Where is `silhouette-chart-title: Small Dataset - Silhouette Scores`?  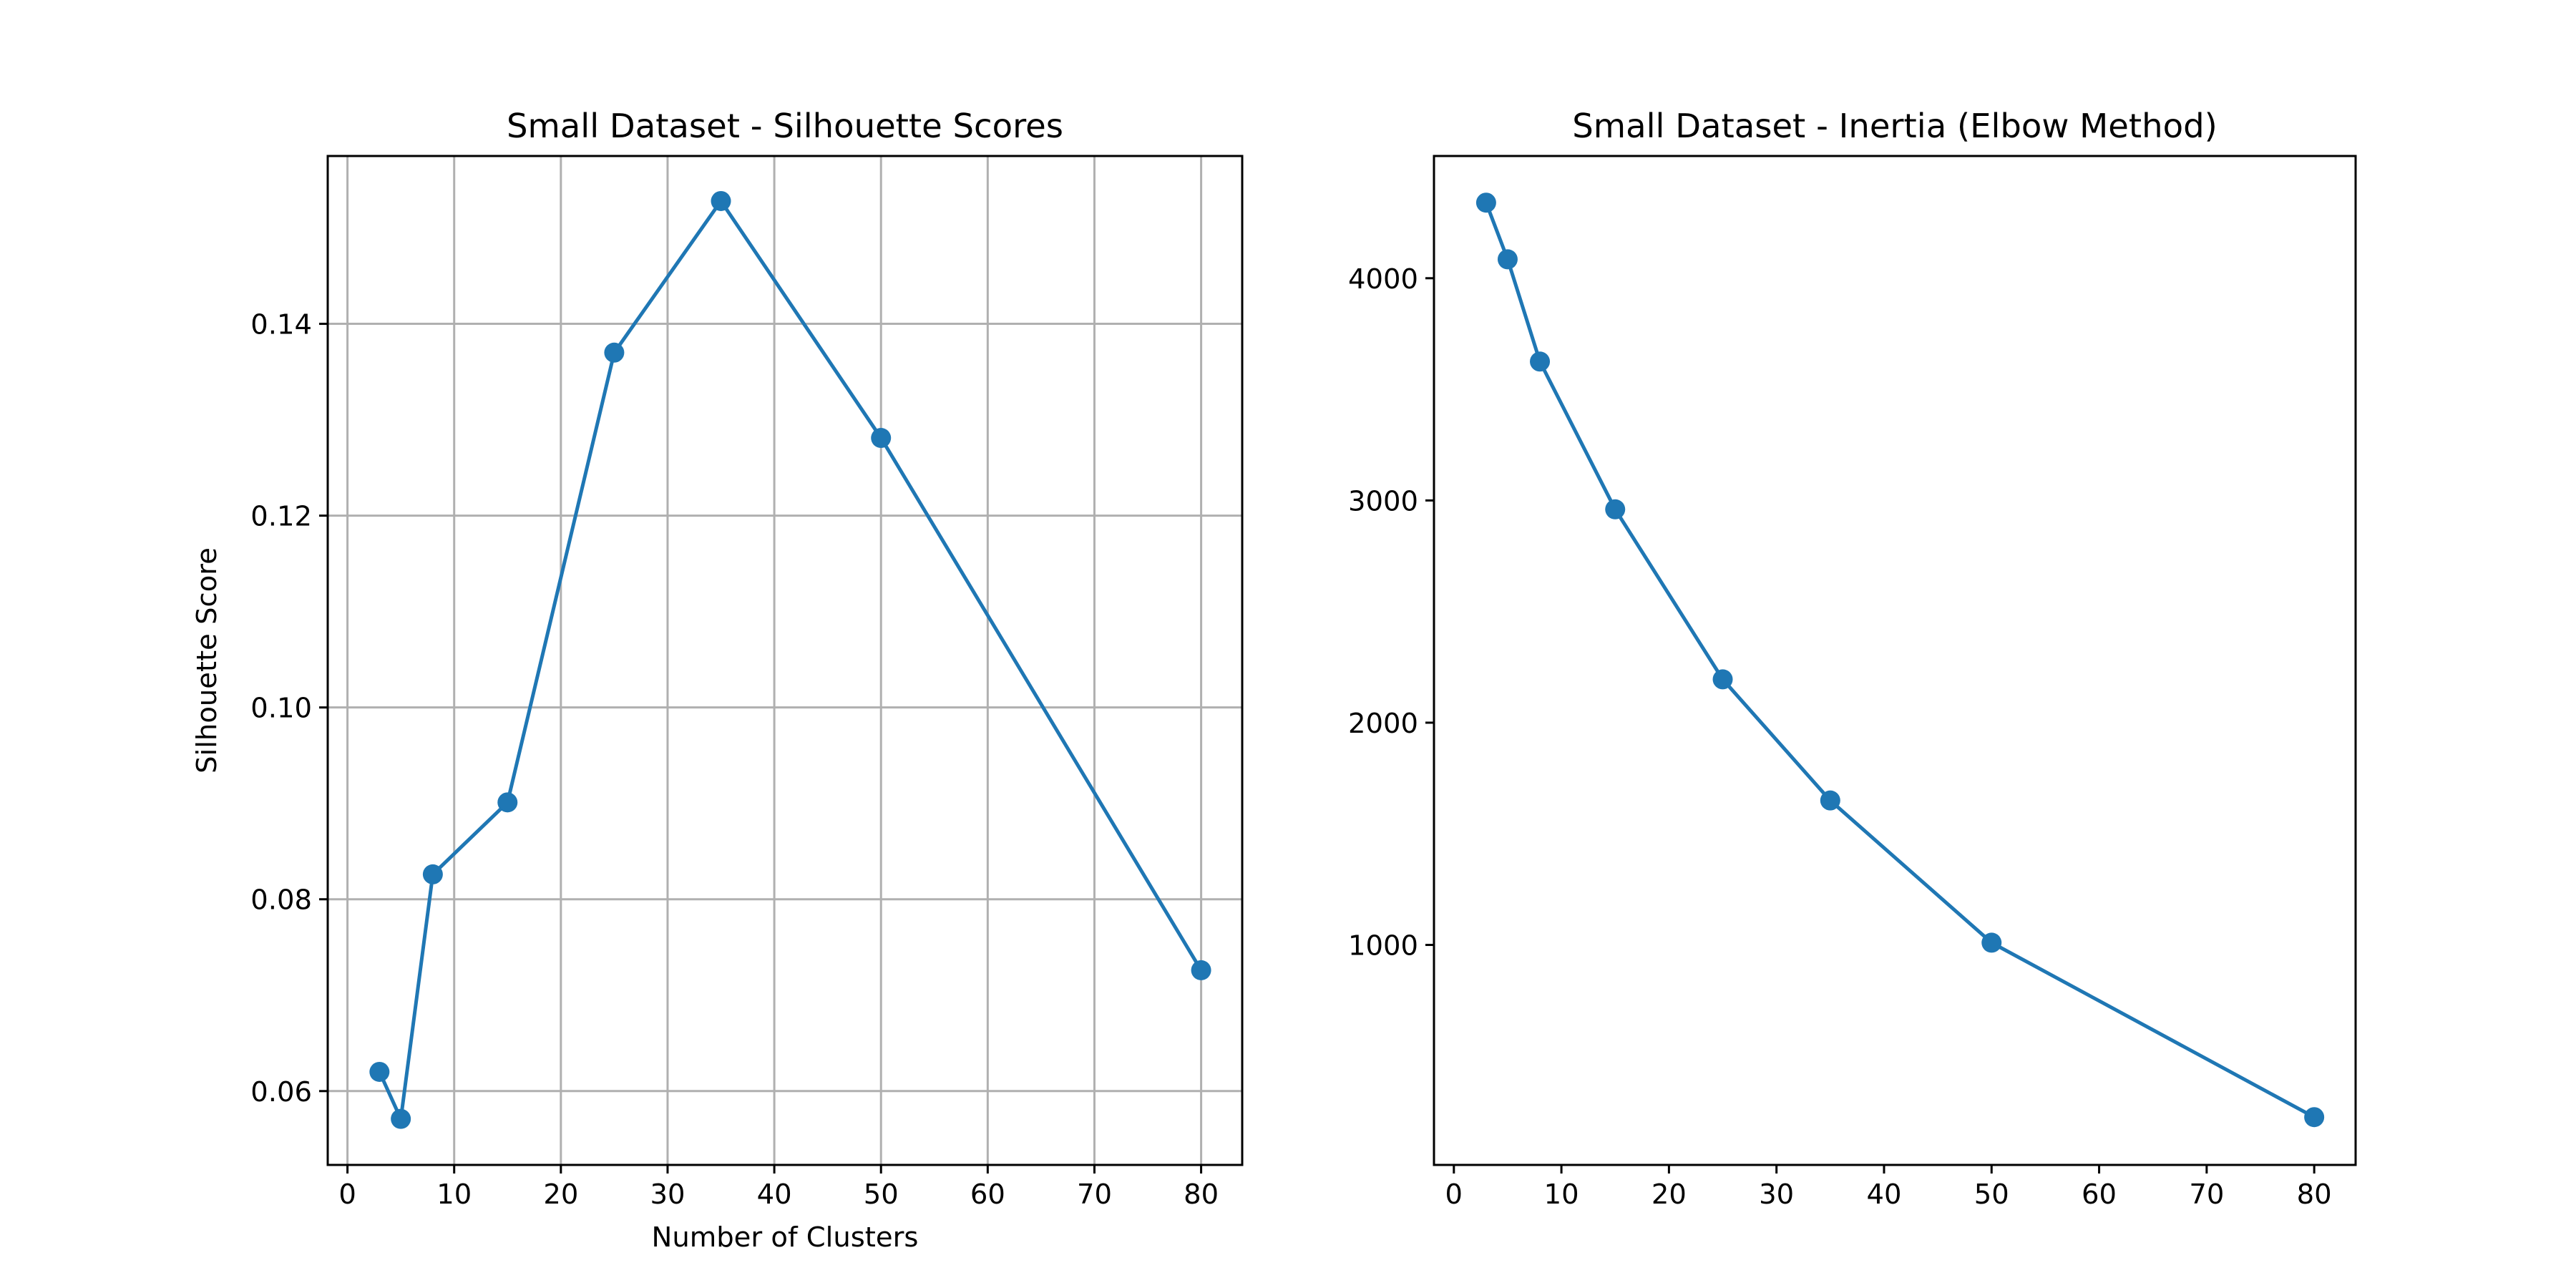
silhouette-chart-title: Small Dataset - Silhouette Scores is located at coordinates (785, 126).